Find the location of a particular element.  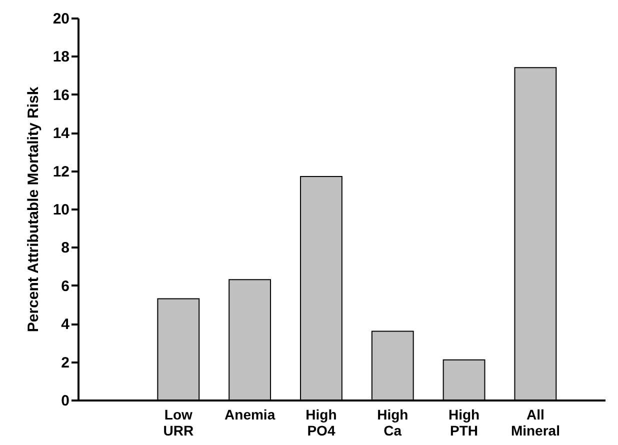

x-tick-label: Low URR is located at coordinates (178, 422).